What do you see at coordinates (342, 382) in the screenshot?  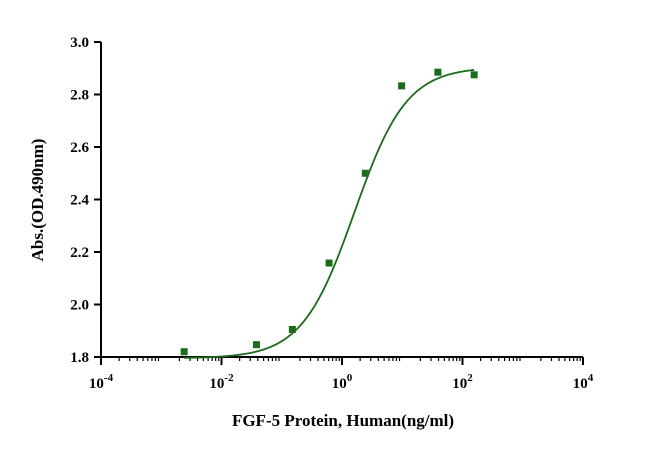 I see `x-tick-label: 10⁰` at bounding box center [342, 382].